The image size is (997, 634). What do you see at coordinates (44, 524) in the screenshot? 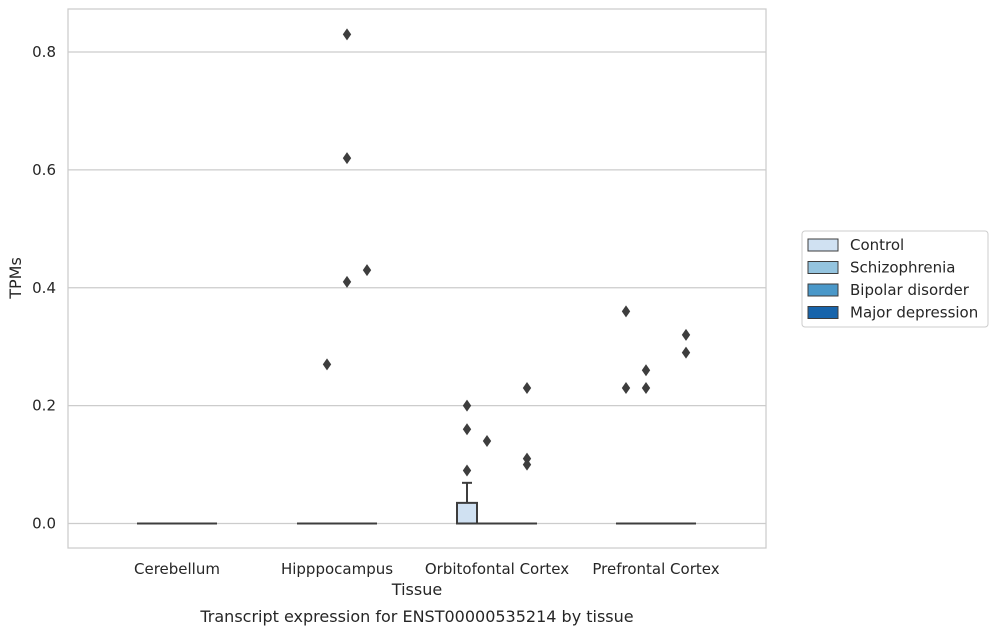
I see `y-tick-label: 0.0` at bounding box center [44, 524].